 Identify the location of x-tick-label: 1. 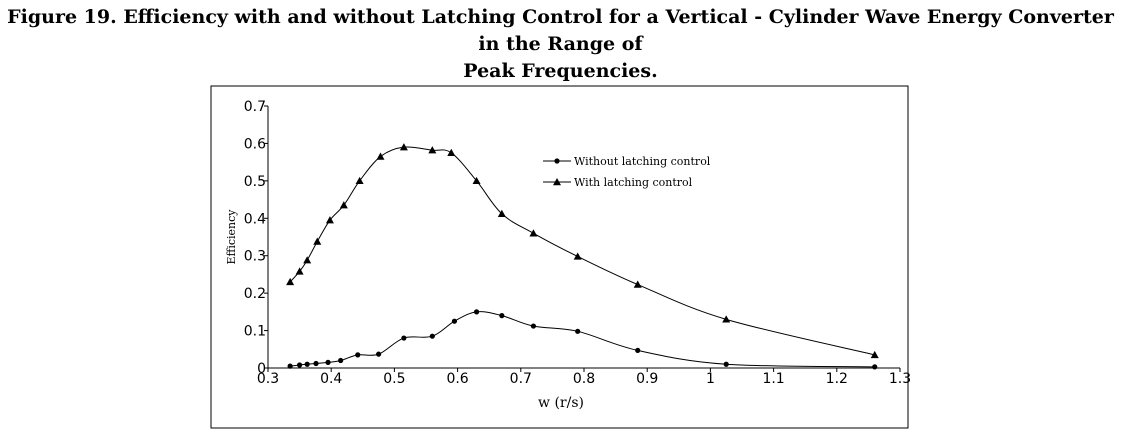
(710, 379).